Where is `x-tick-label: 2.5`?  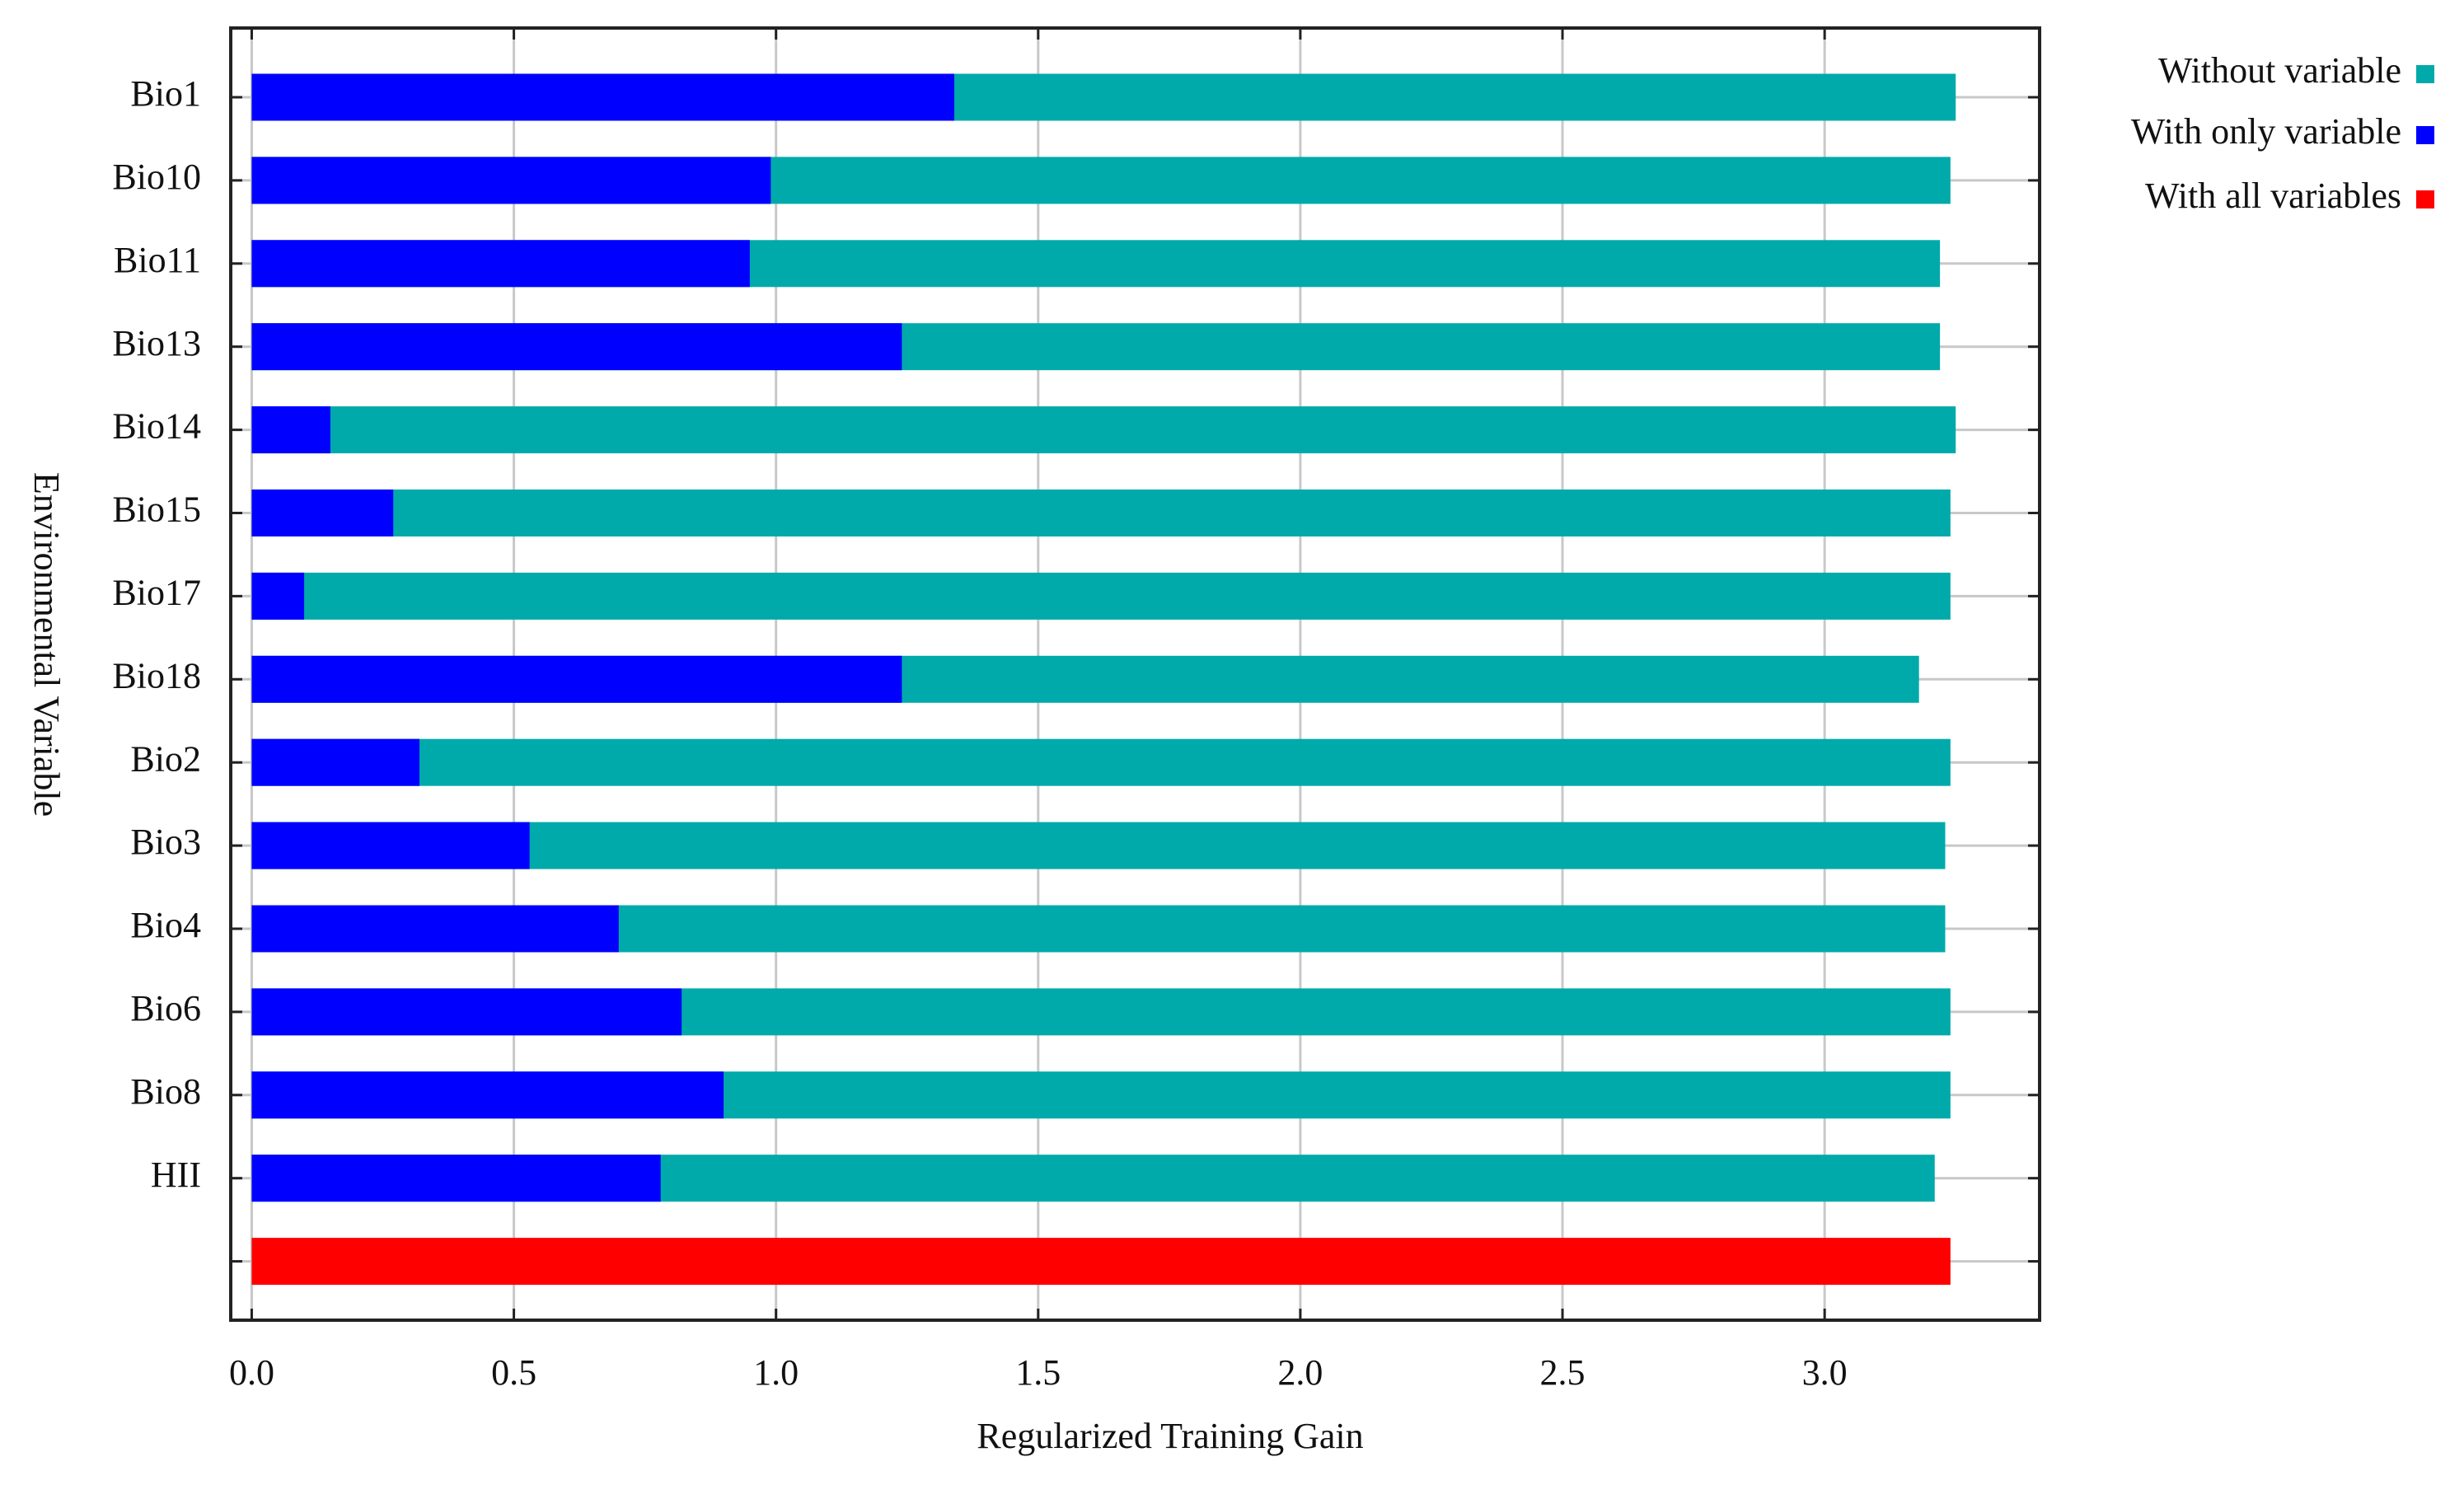
x-tick-label: 2.5 is located at coordinates (1563, 1372).